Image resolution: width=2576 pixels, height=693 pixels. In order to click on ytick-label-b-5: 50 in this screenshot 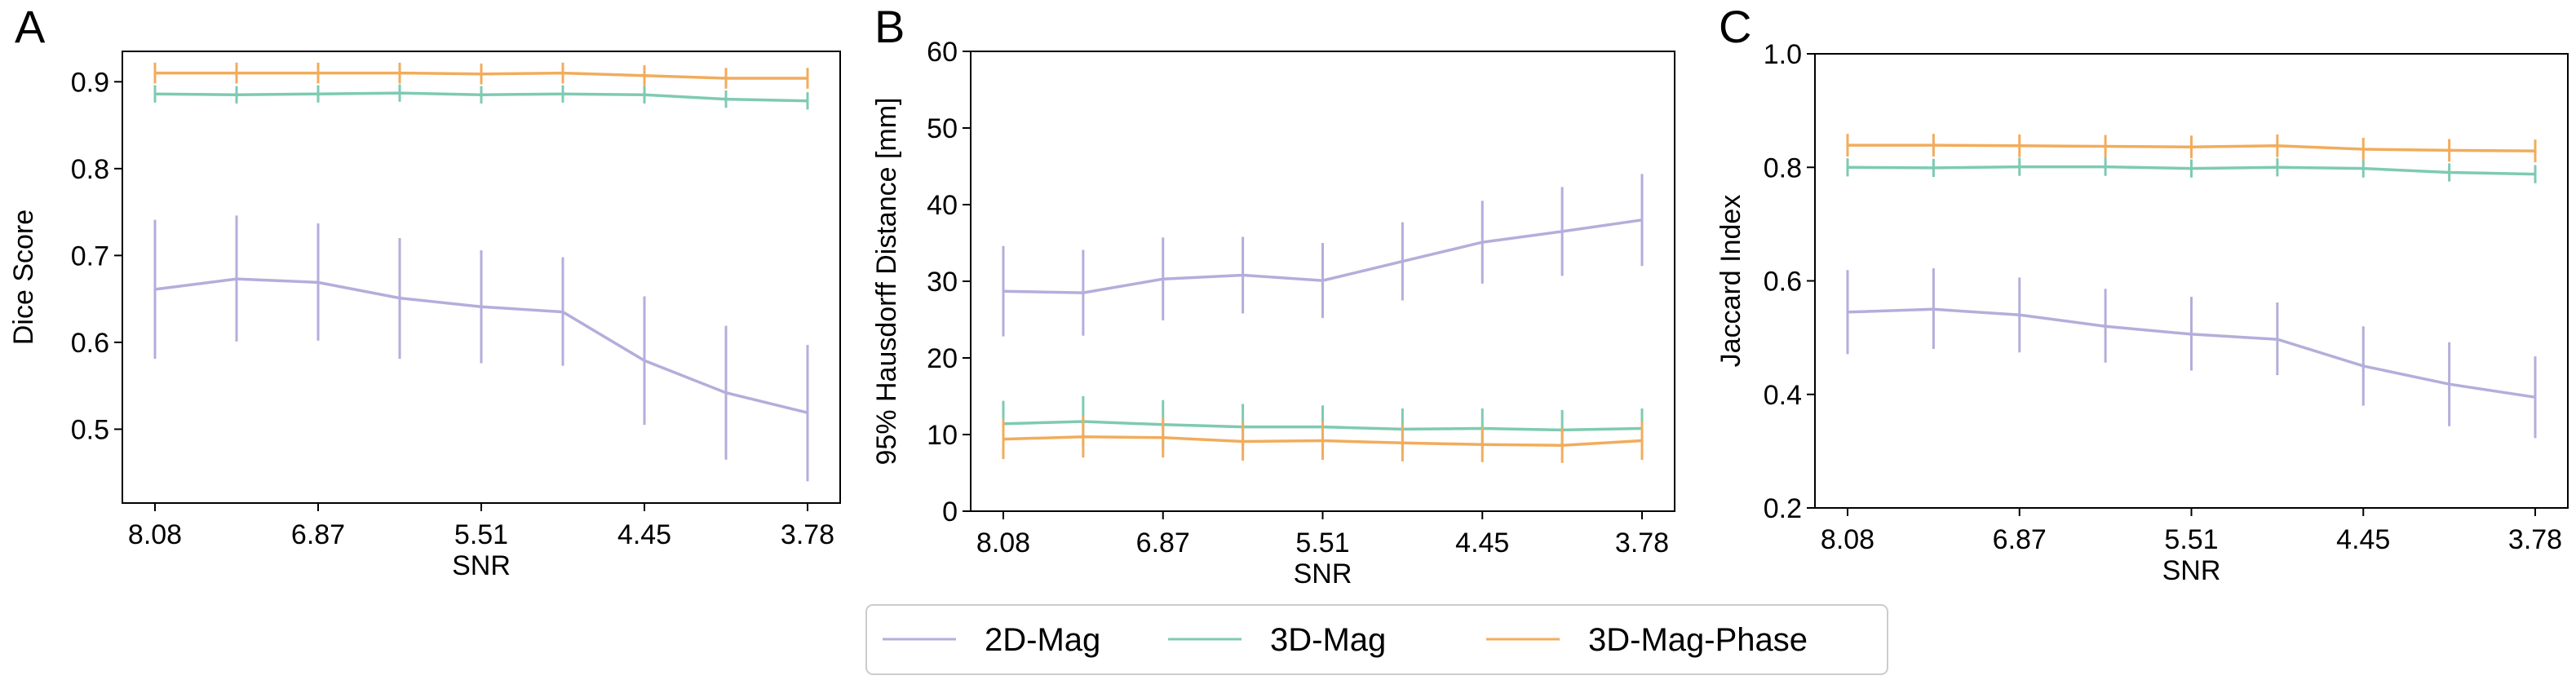, I will do `click(942, 128)`.